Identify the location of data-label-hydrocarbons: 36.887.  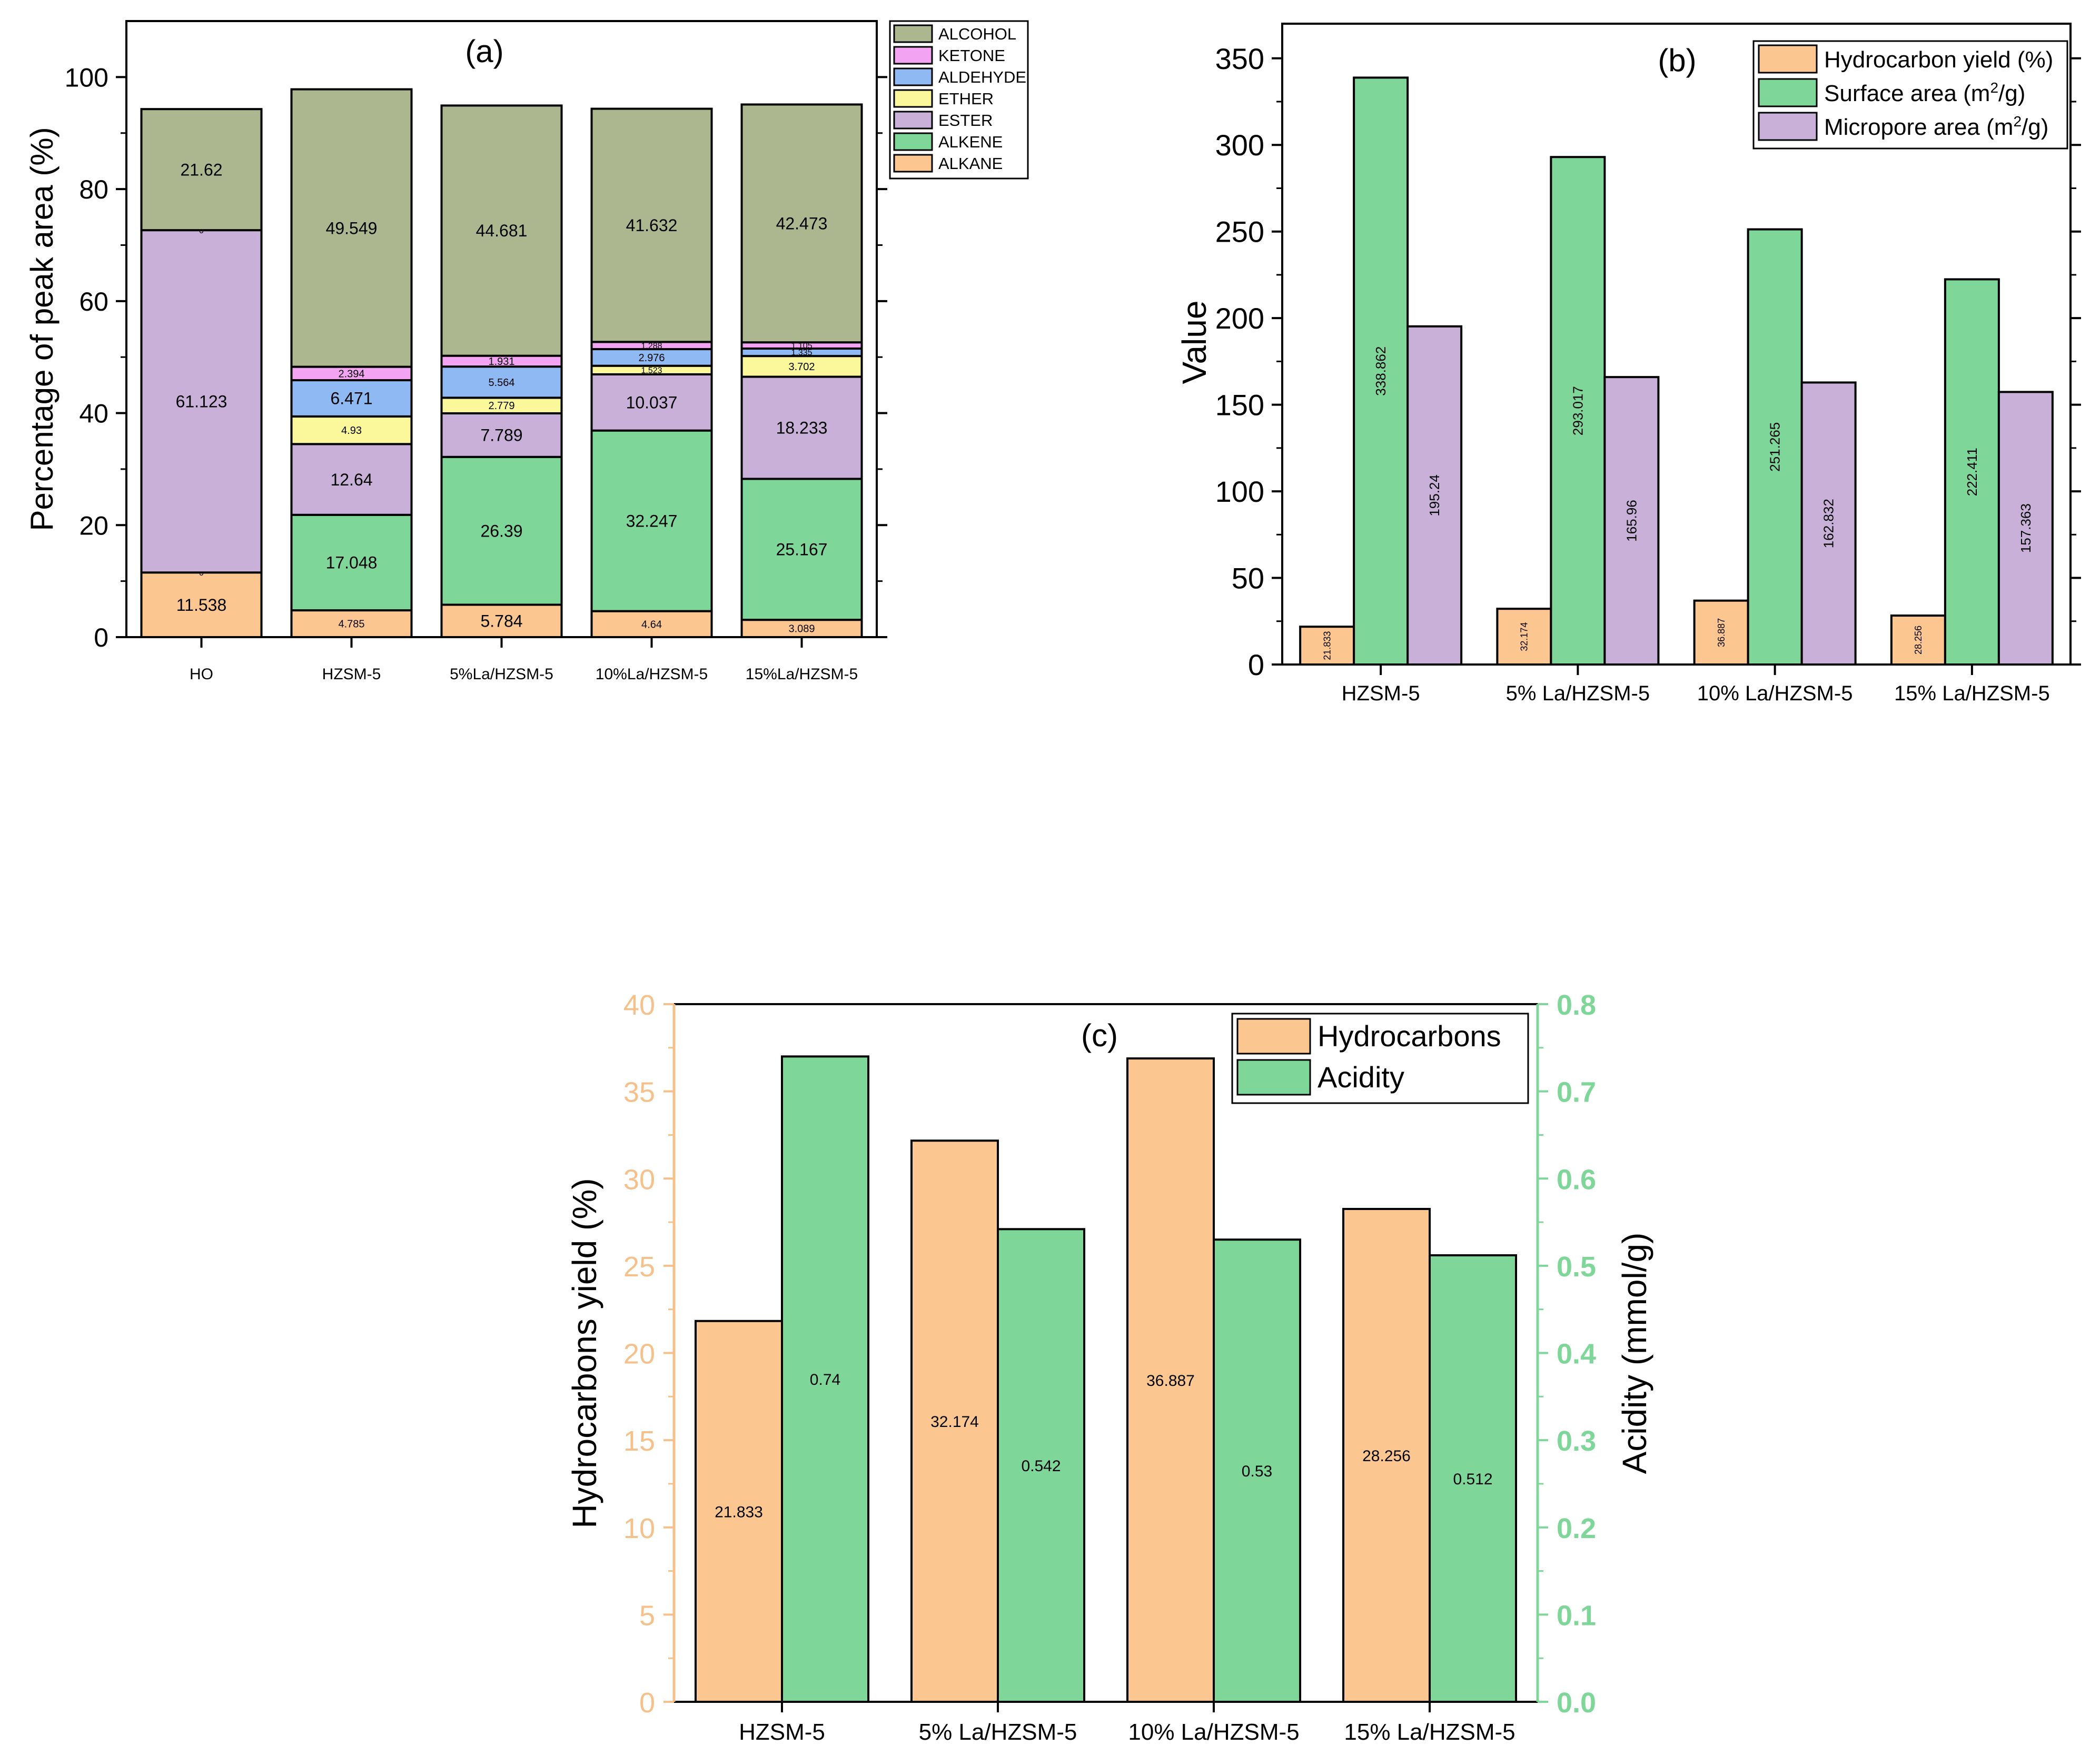
(1171, 1381).